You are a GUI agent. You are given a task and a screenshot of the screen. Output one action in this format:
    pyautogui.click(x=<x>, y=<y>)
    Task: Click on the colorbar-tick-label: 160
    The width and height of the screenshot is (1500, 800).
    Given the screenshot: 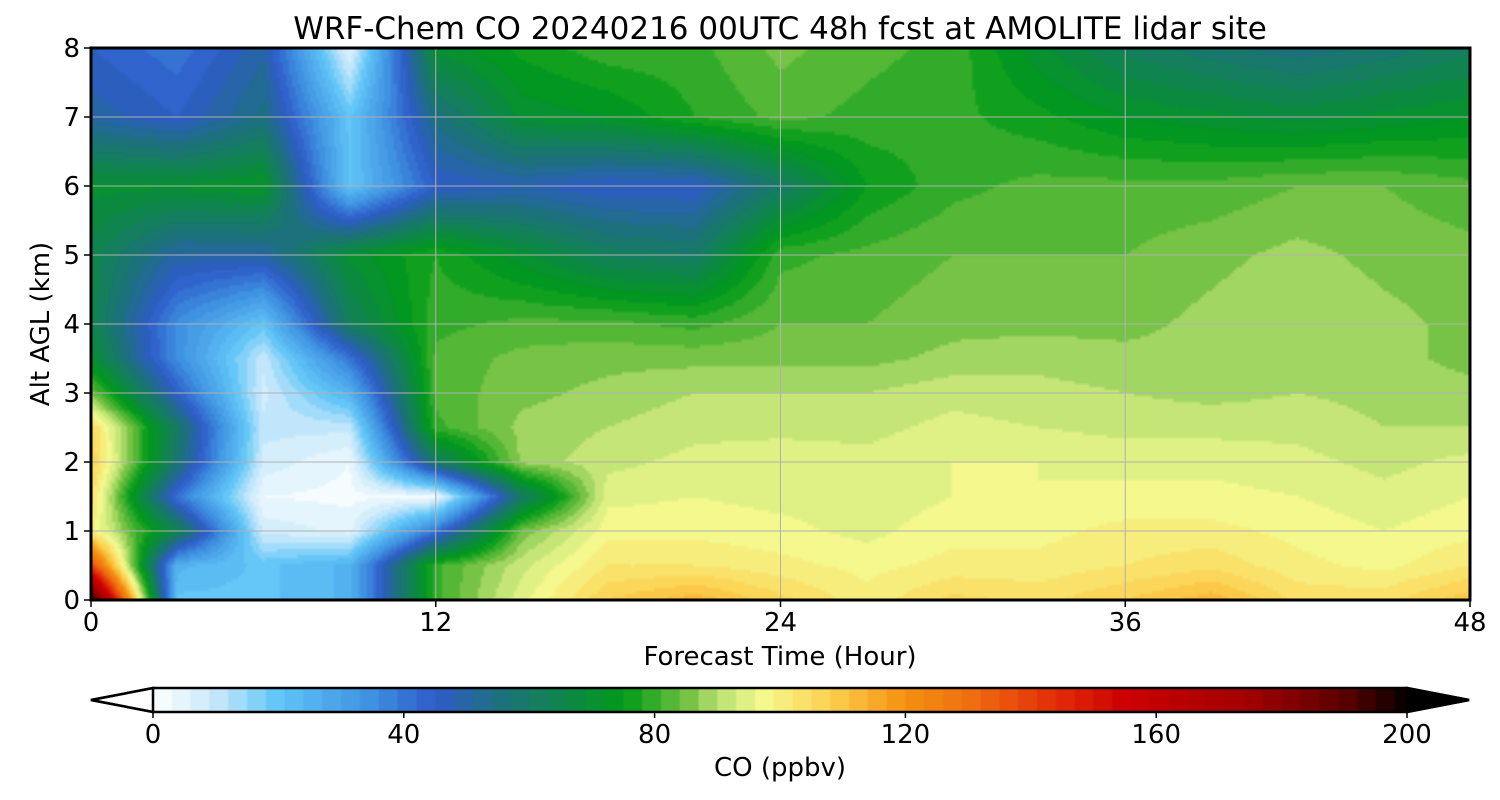 What is the action you would take?
    pyautogui.click(x=1156, y=735)
    